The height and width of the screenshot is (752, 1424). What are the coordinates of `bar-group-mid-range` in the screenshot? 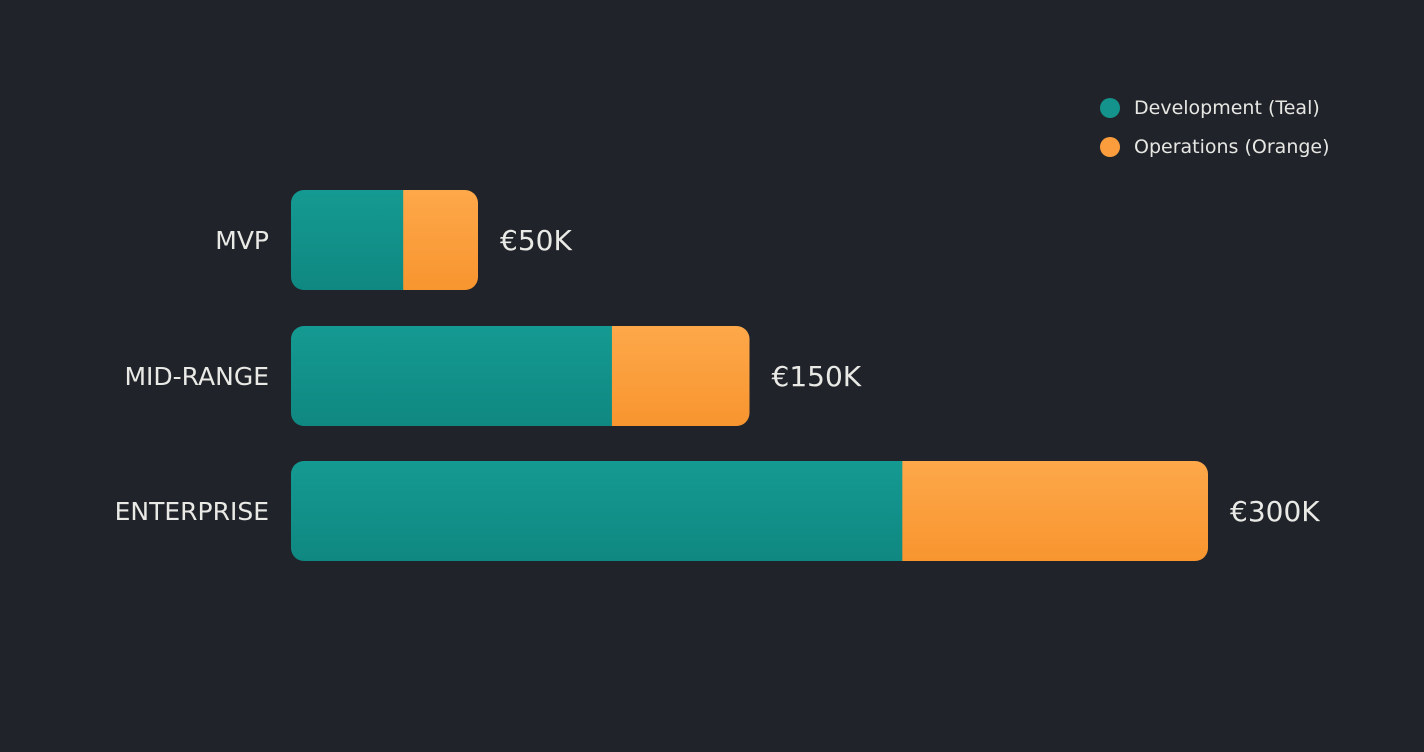 It's located at (520, 376).